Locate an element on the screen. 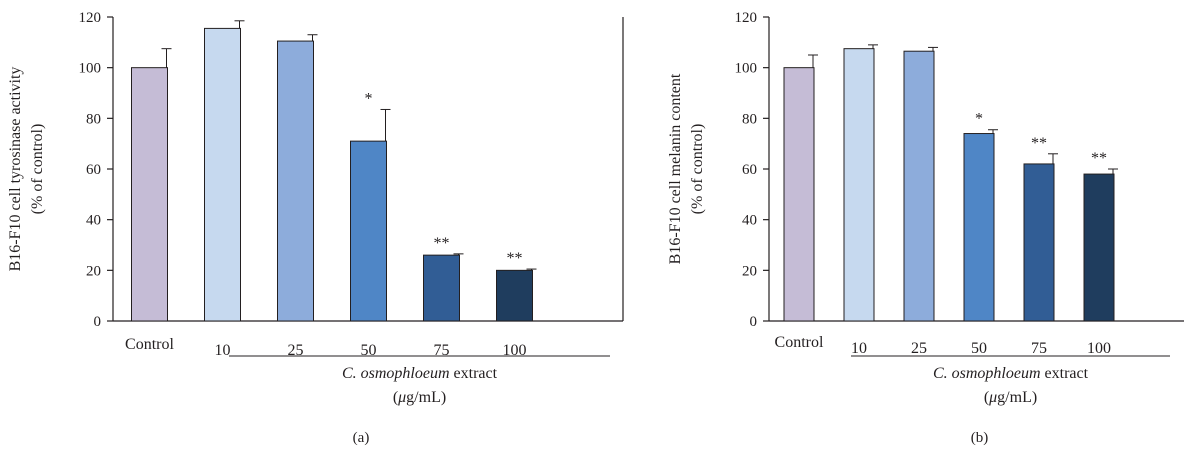 The height and width of the screenshot is (456, 1184). y-axis-label: B16-F10 cell melanin content is located at coordinates (675, 168).